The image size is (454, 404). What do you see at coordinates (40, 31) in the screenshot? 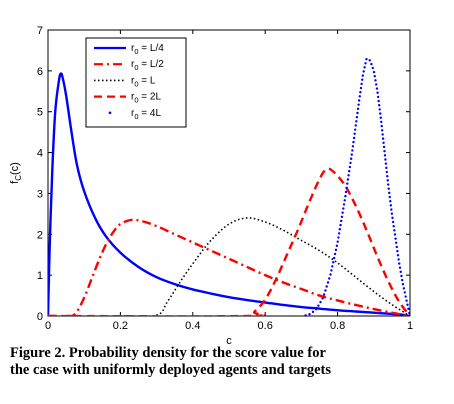
I see `y-tick-label: 7` at bounding box center [40, 31].